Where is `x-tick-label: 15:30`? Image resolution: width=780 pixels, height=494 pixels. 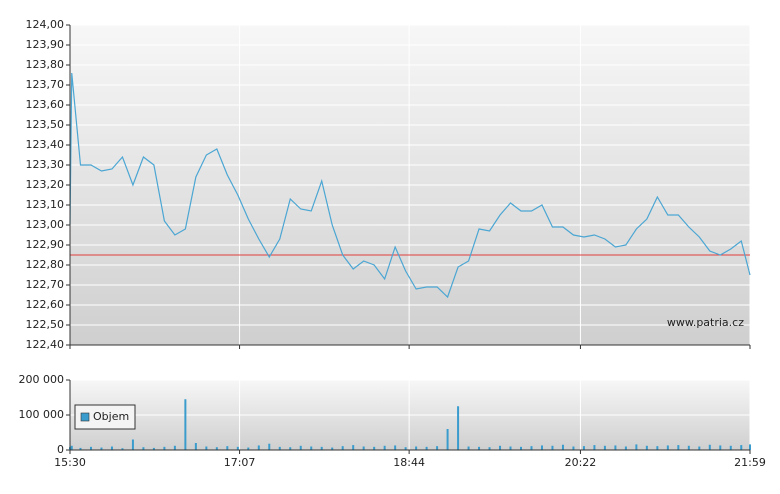 x-tick-label: 15:30 is located at coordinates (70, 462).